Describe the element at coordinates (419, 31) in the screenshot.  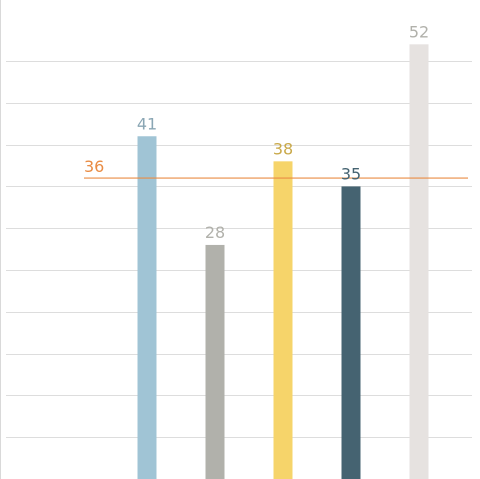
I see `data-label-4: 52` at that location.